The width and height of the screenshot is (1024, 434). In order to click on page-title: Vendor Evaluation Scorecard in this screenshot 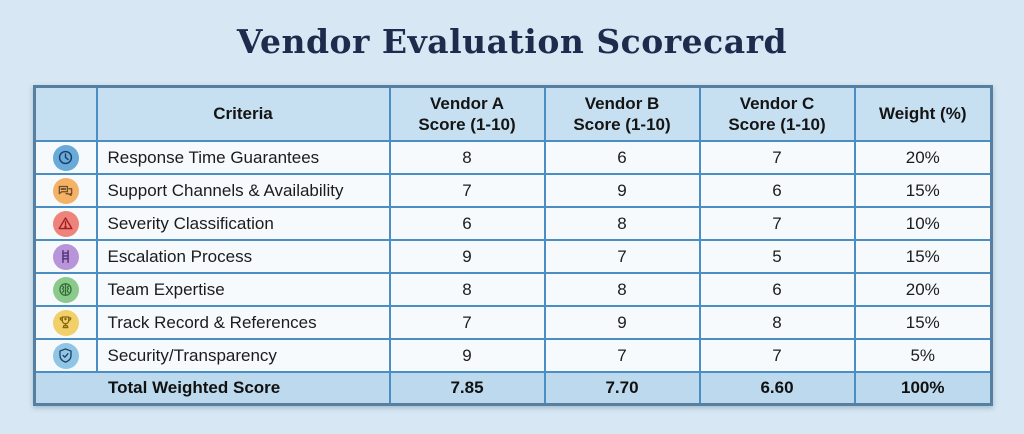, I will do `click(512, 41)`.